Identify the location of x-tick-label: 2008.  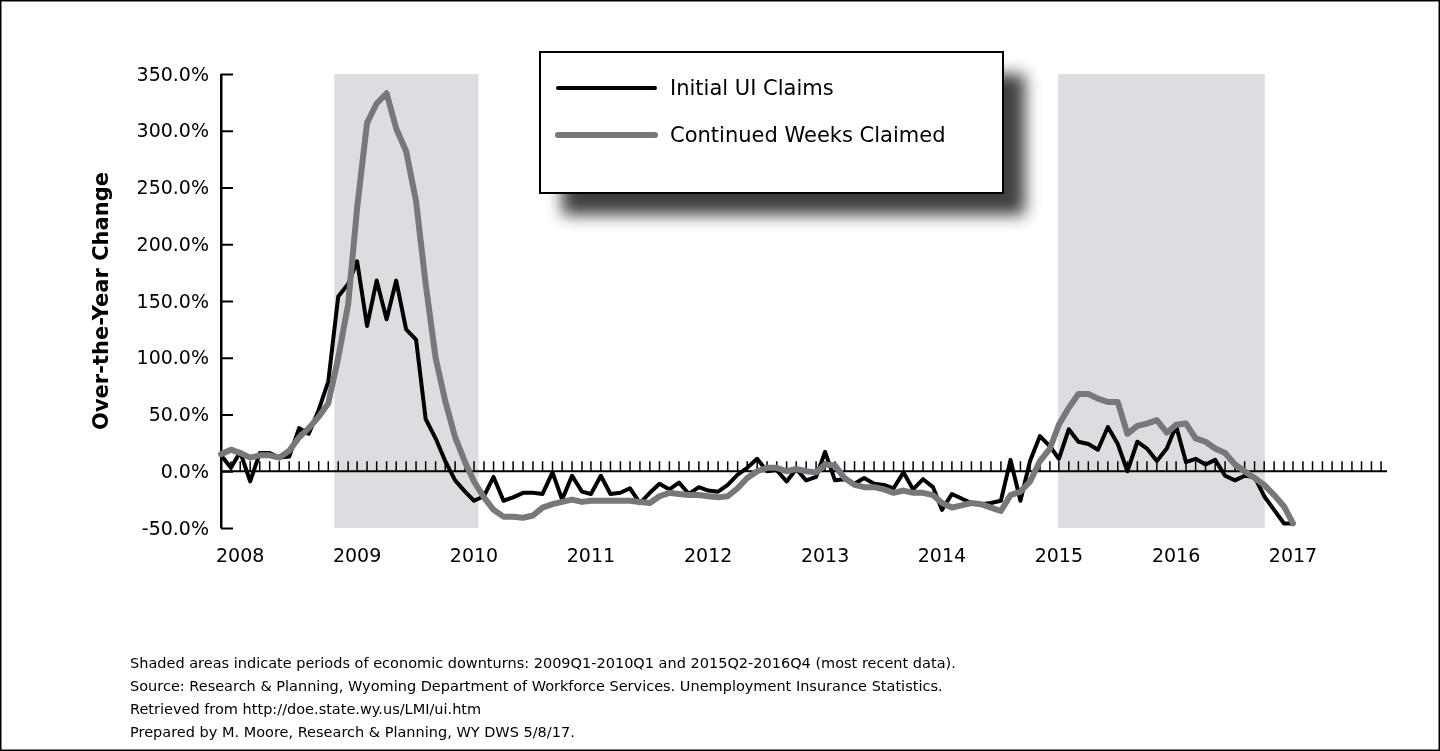
(240, 554).